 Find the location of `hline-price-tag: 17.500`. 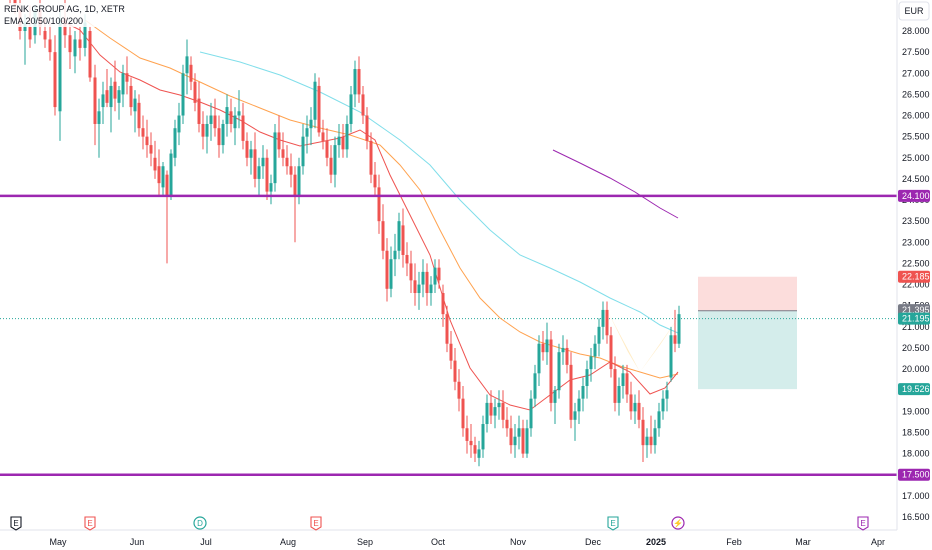

hline-price-tag: 17.500 is located at coordinates (914, 474).